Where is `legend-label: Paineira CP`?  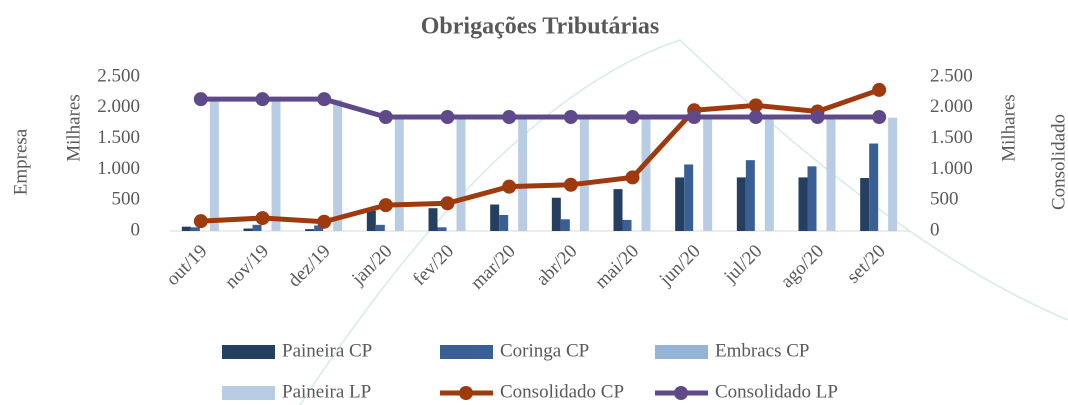
legend-label: Paineira CP is located at coordinates (327, 350).